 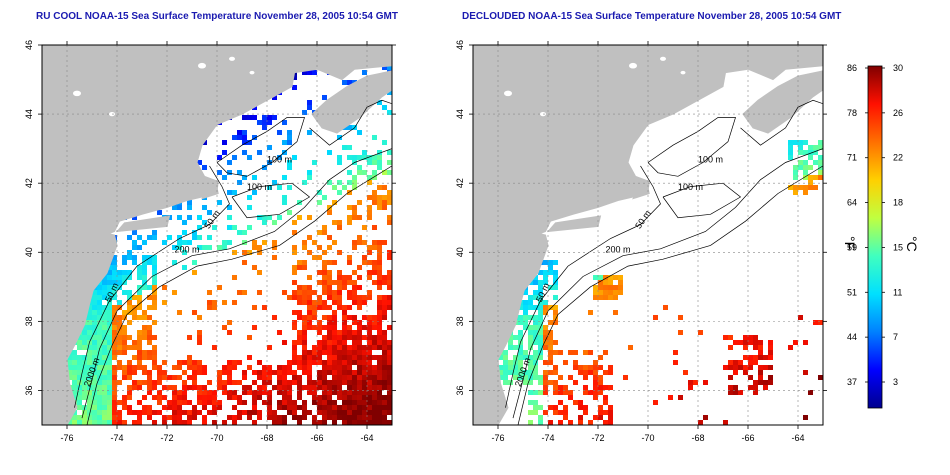 What do you see at coordinates (852, 382) in the screenshot?
I see `colorbar-f-tick: 37` at bounding box center [852, 382].